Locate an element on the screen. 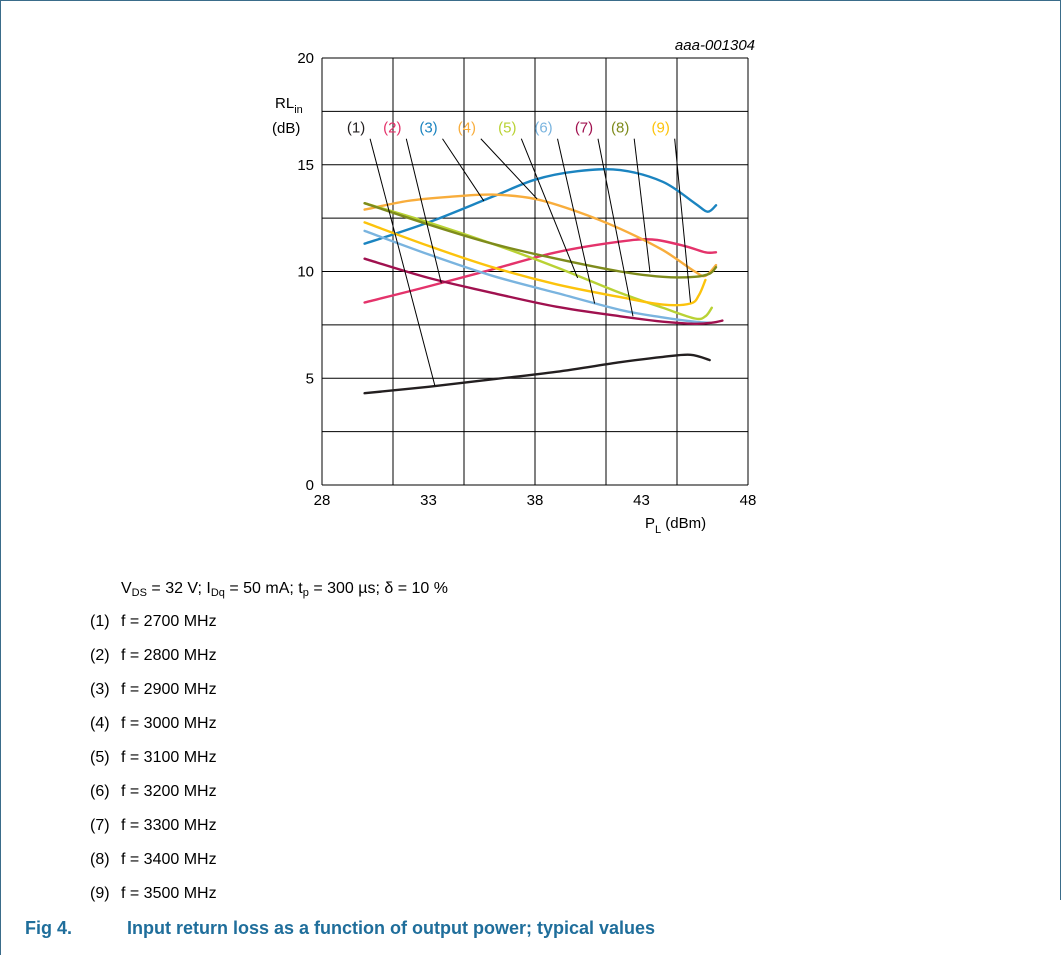  vds-symbol: V is located at coordinates (126, 588).